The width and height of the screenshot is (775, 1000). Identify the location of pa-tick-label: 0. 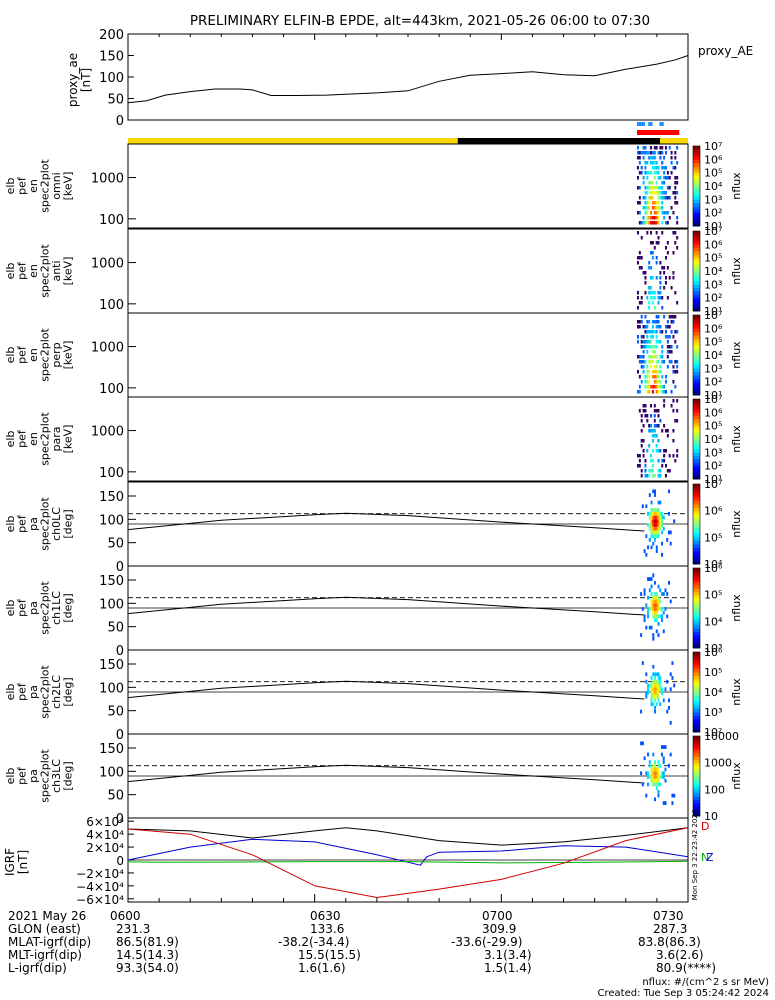
(120, 735).